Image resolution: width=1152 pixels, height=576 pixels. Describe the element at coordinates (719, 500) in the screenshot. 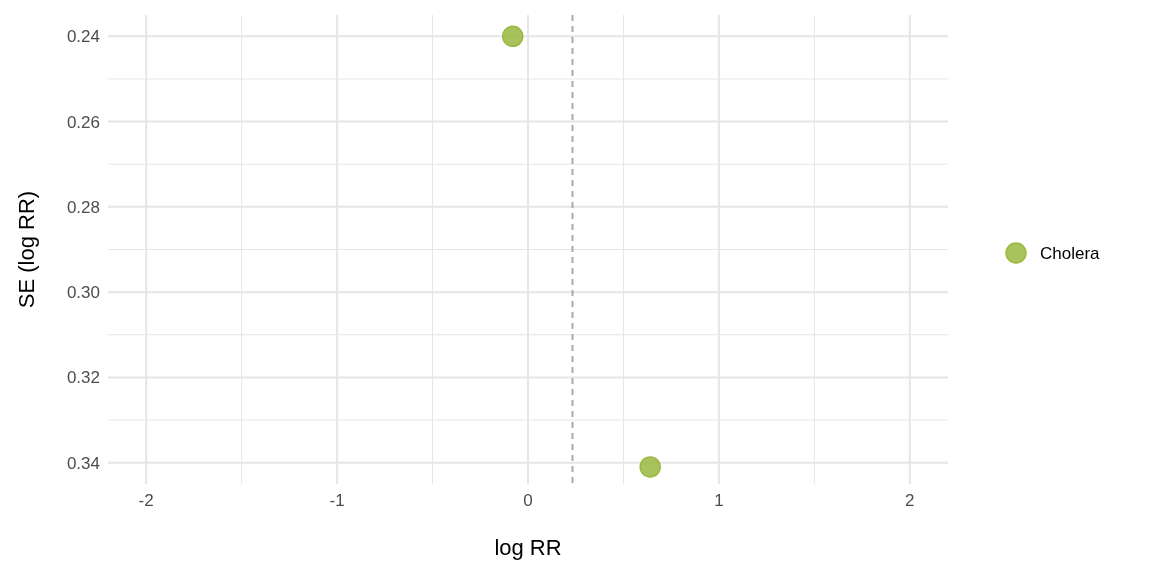

I see `x-tick-label: 1` at that location.